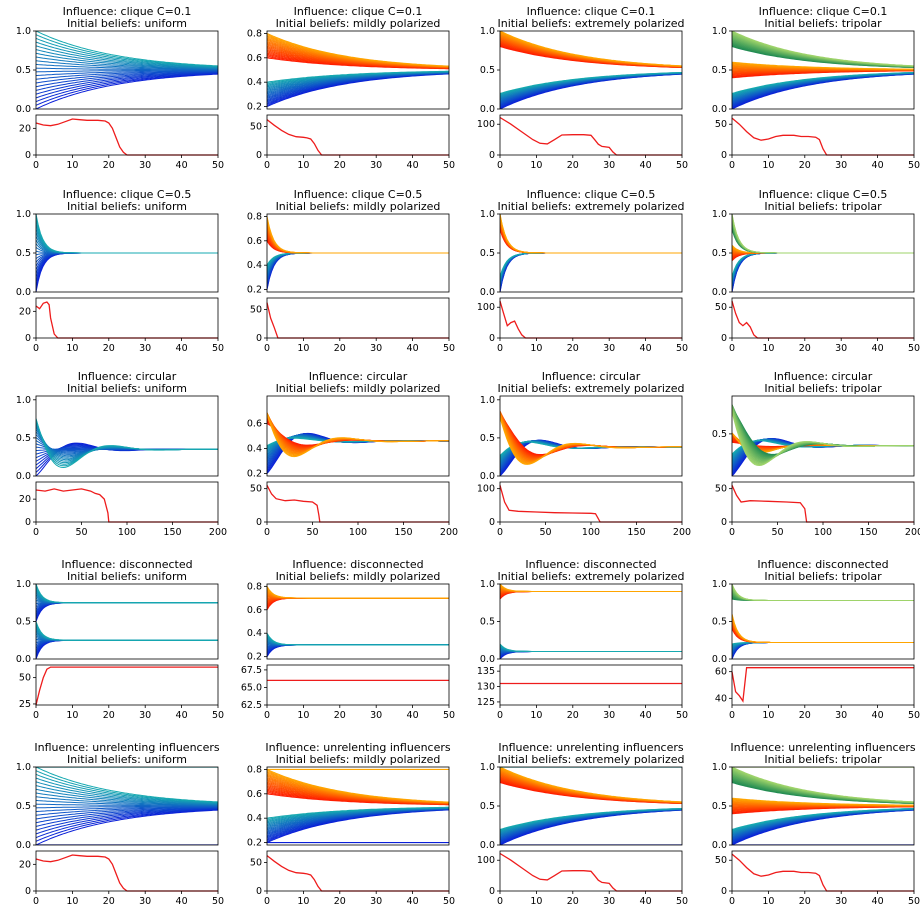 The image size is (920, 917). I want to click on polarization-axes-frame, so click(358, 871).